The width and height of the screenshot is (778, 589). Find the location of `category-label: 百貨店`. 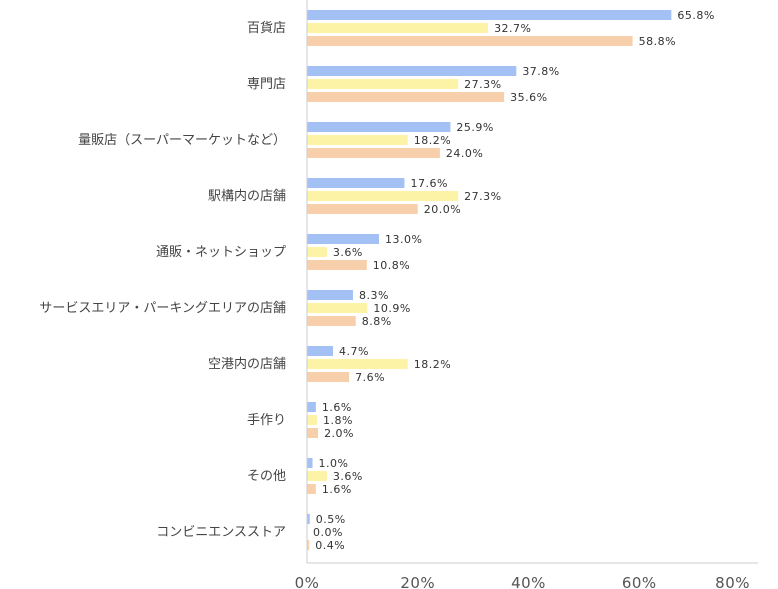

category-label: 百貨店 is located at coordinates (266, 28).